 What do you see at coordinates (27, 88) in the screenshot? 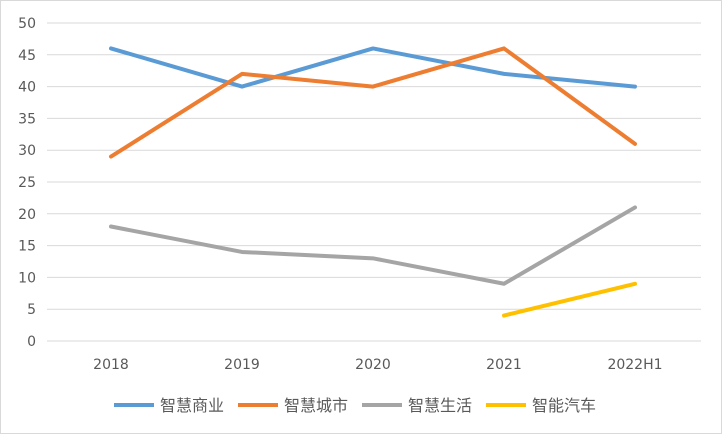
I see `y-tick-label: 40` at bounding box center [27, 88].